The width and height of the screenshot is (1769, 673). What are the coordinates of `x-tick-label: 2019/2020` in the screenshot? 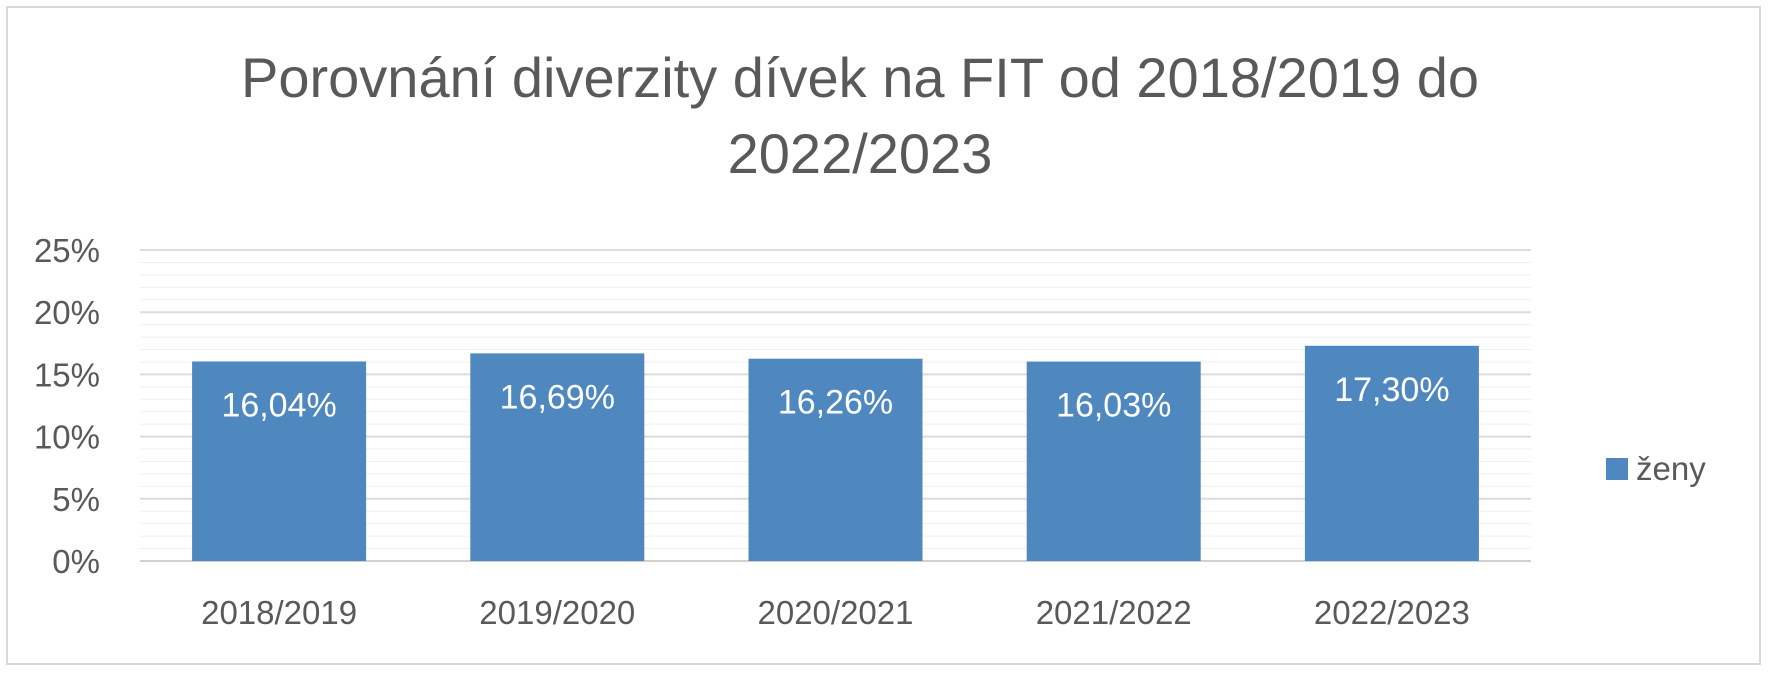 It's located at (557, 612).